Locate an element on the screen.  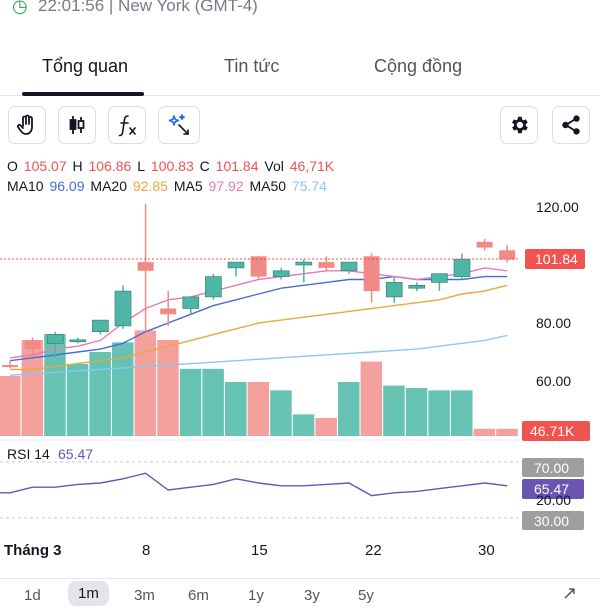
indicators-button is located at coordinates (127, 125).